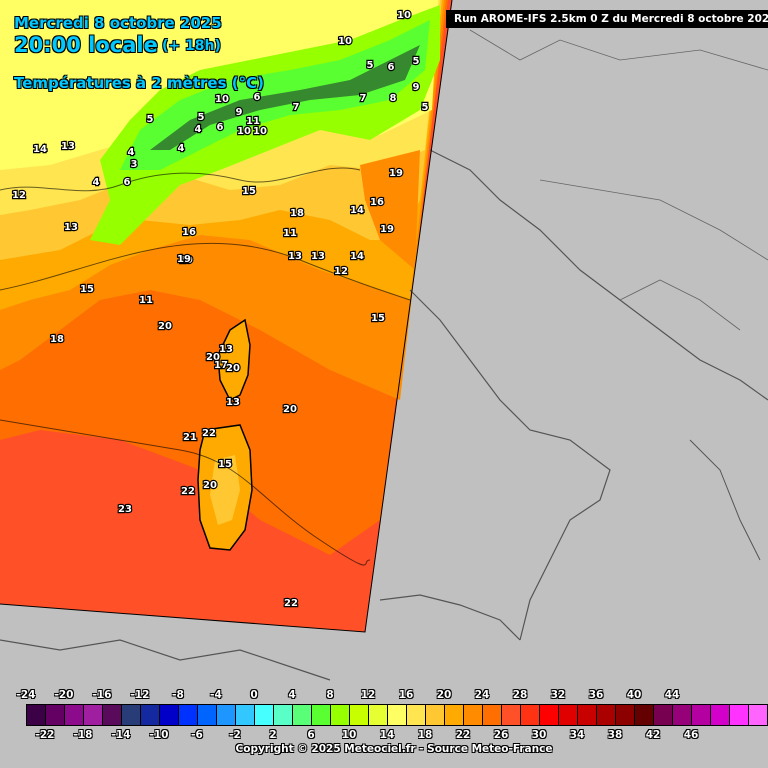 This screenshot has width=768, height=768. I want to click on legend-tick-bottom: 30, so click(539, 735).